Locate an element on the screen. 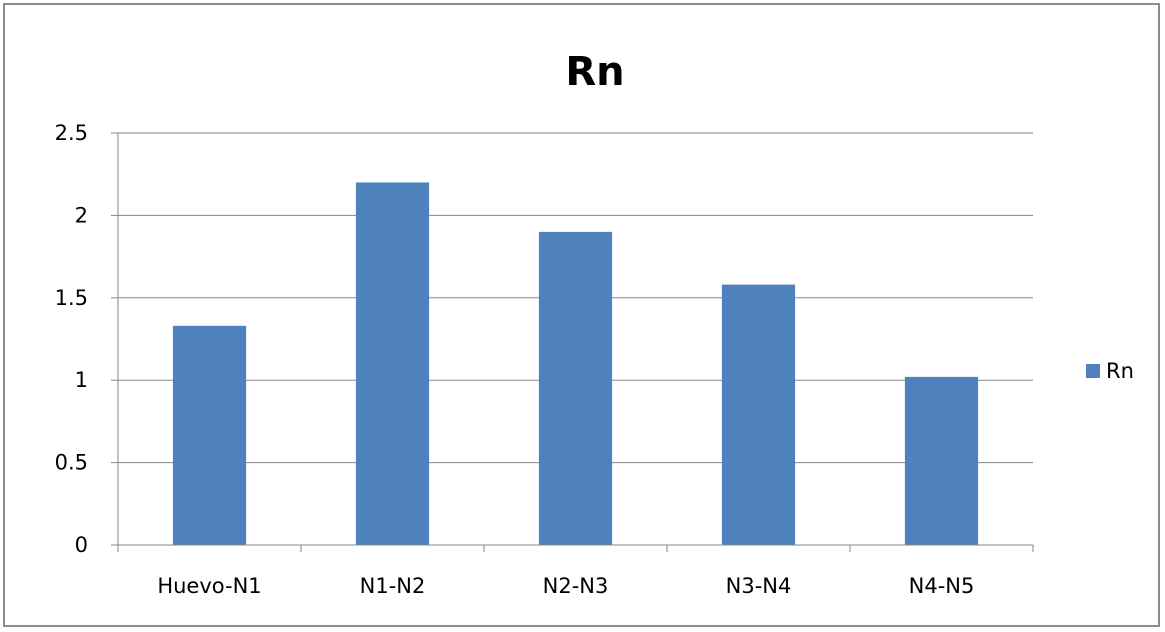  bar-n4-n5 is located at coordinates (941, 460).